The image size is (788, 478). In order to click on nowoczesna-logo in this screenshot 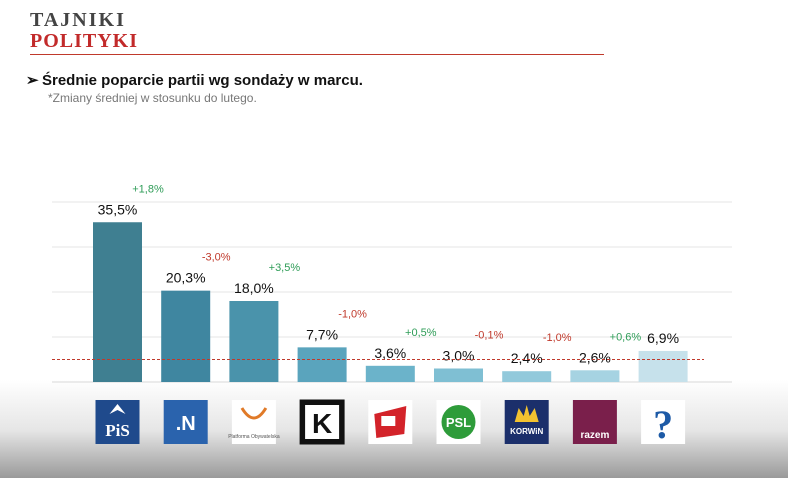, I will do `click(185, 422)`.